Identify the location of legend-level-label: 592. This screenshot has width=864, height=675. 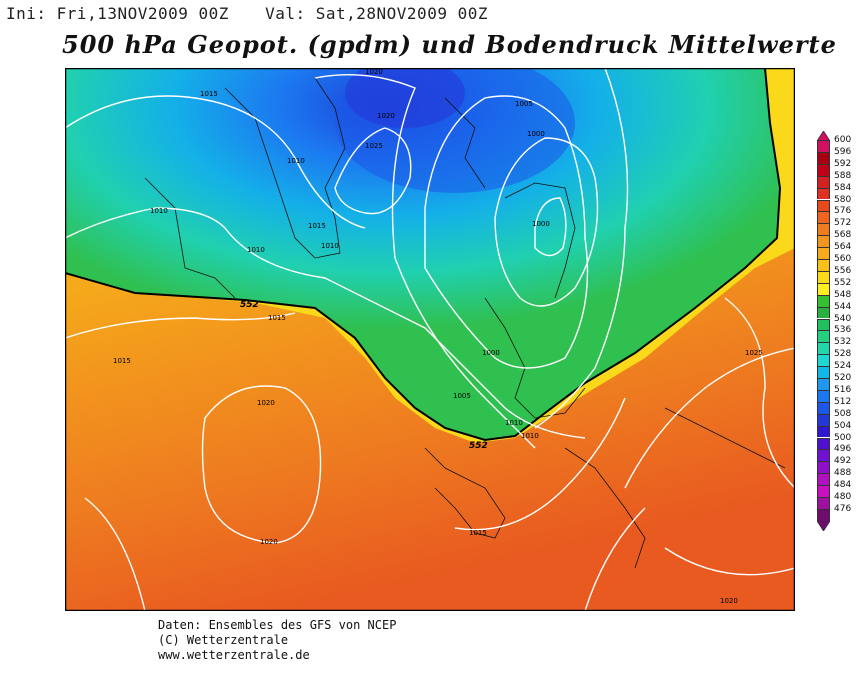
(843, 163).